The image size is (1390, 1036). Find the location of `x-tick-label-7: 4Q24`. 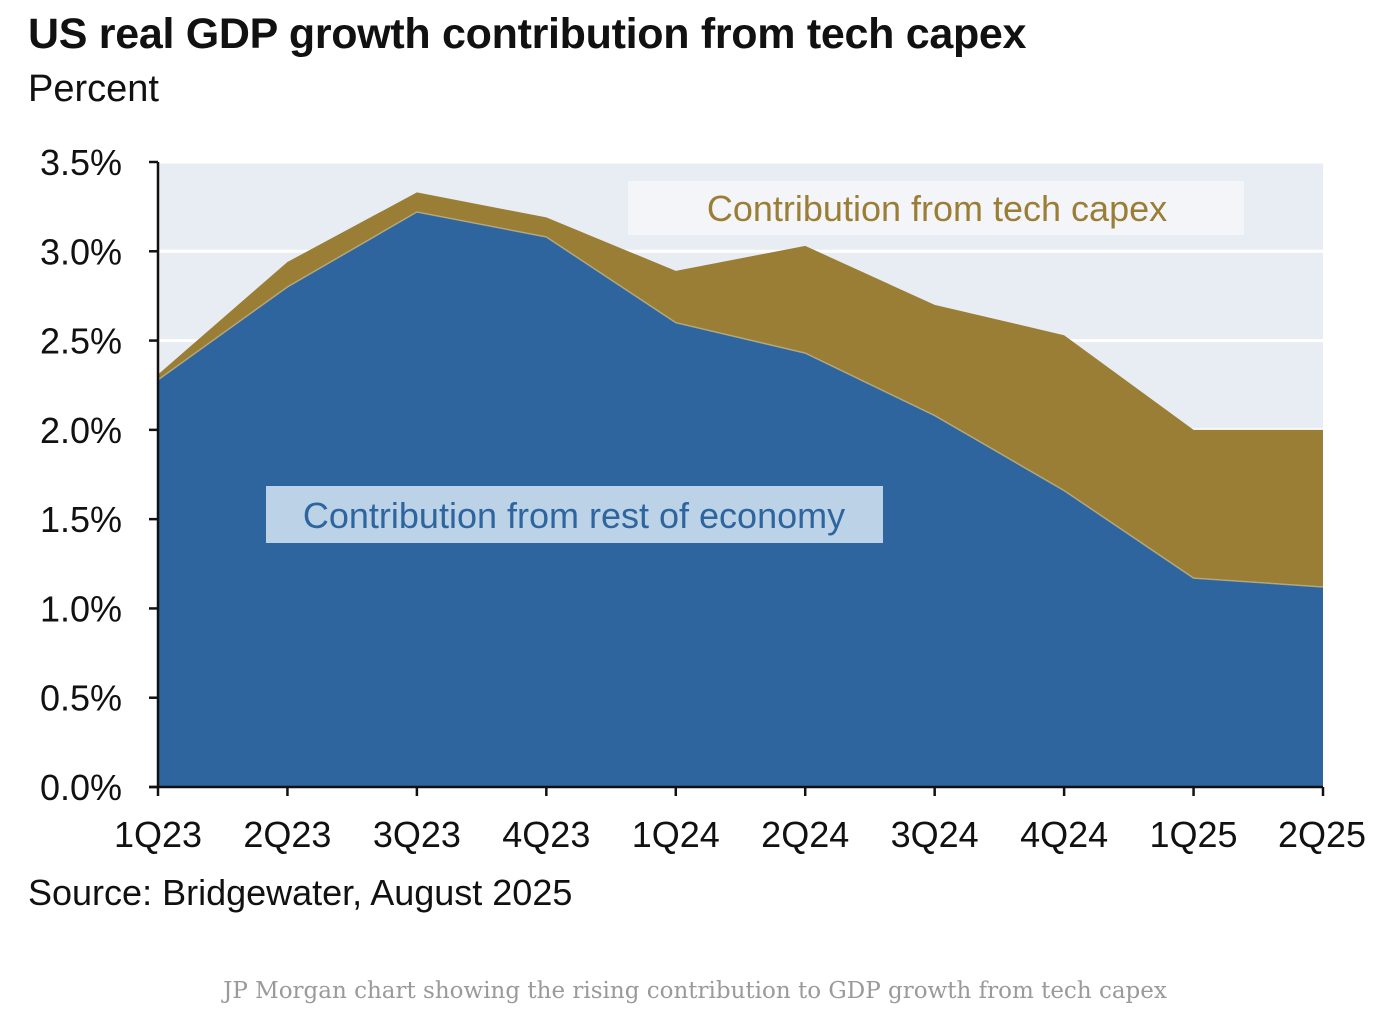

x-tick-label-7: 4Q24 is located at coordinates (1064, 834).